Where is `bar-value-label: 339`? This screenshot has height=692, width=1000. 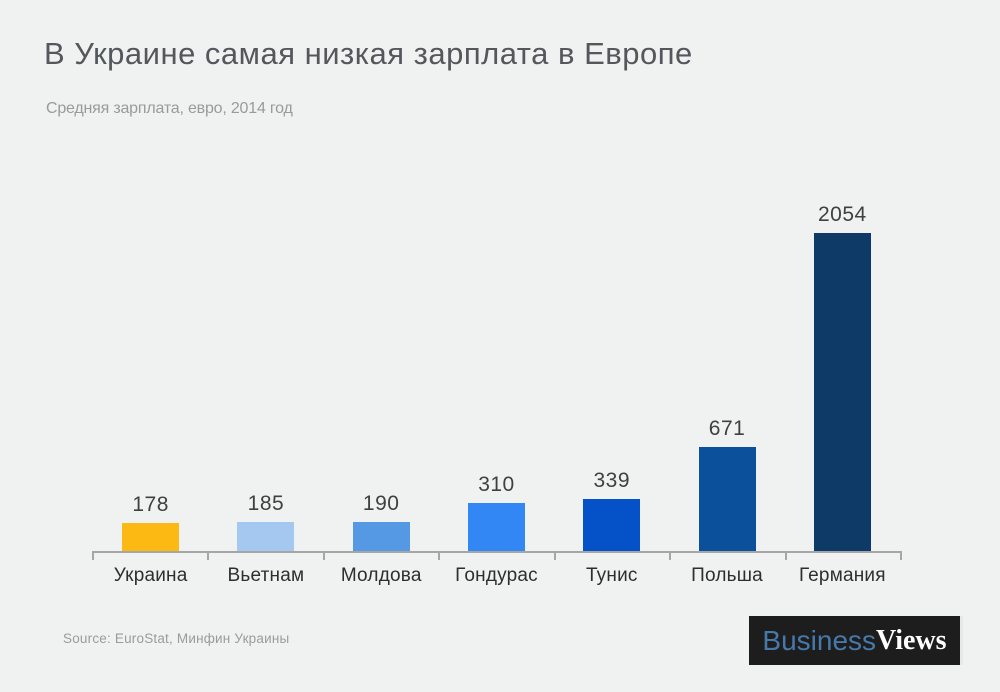 bar-value-label: 339 is located at coordinates (612, 480).